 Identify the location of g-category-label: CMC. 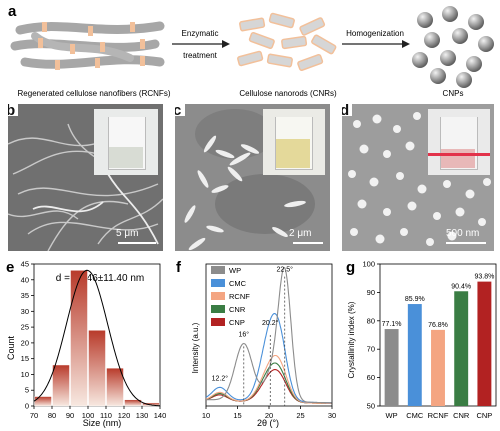
(415, 415).